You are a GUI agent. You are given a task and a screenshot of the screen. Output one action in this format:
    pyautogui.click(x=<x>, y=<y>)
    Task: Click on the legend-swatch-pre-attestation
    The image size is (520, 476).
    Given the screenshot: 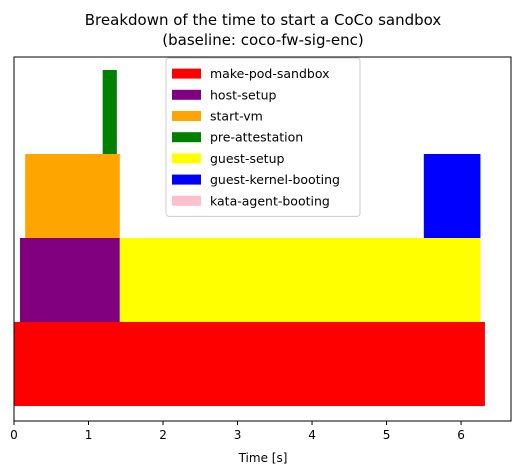 What is the action you would take?
    pyautogui.click(x=186, y=137)
    